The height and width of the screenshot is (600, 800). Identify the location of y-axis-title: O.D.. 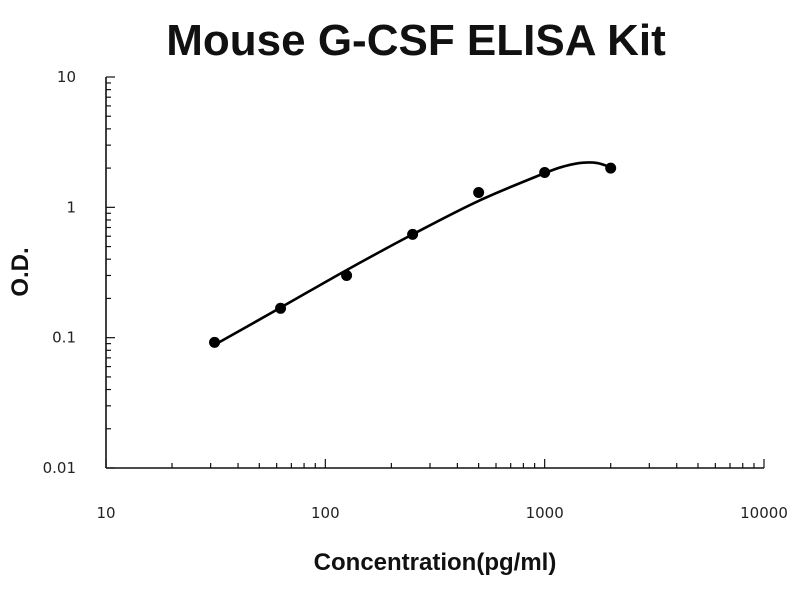
(20, 271).